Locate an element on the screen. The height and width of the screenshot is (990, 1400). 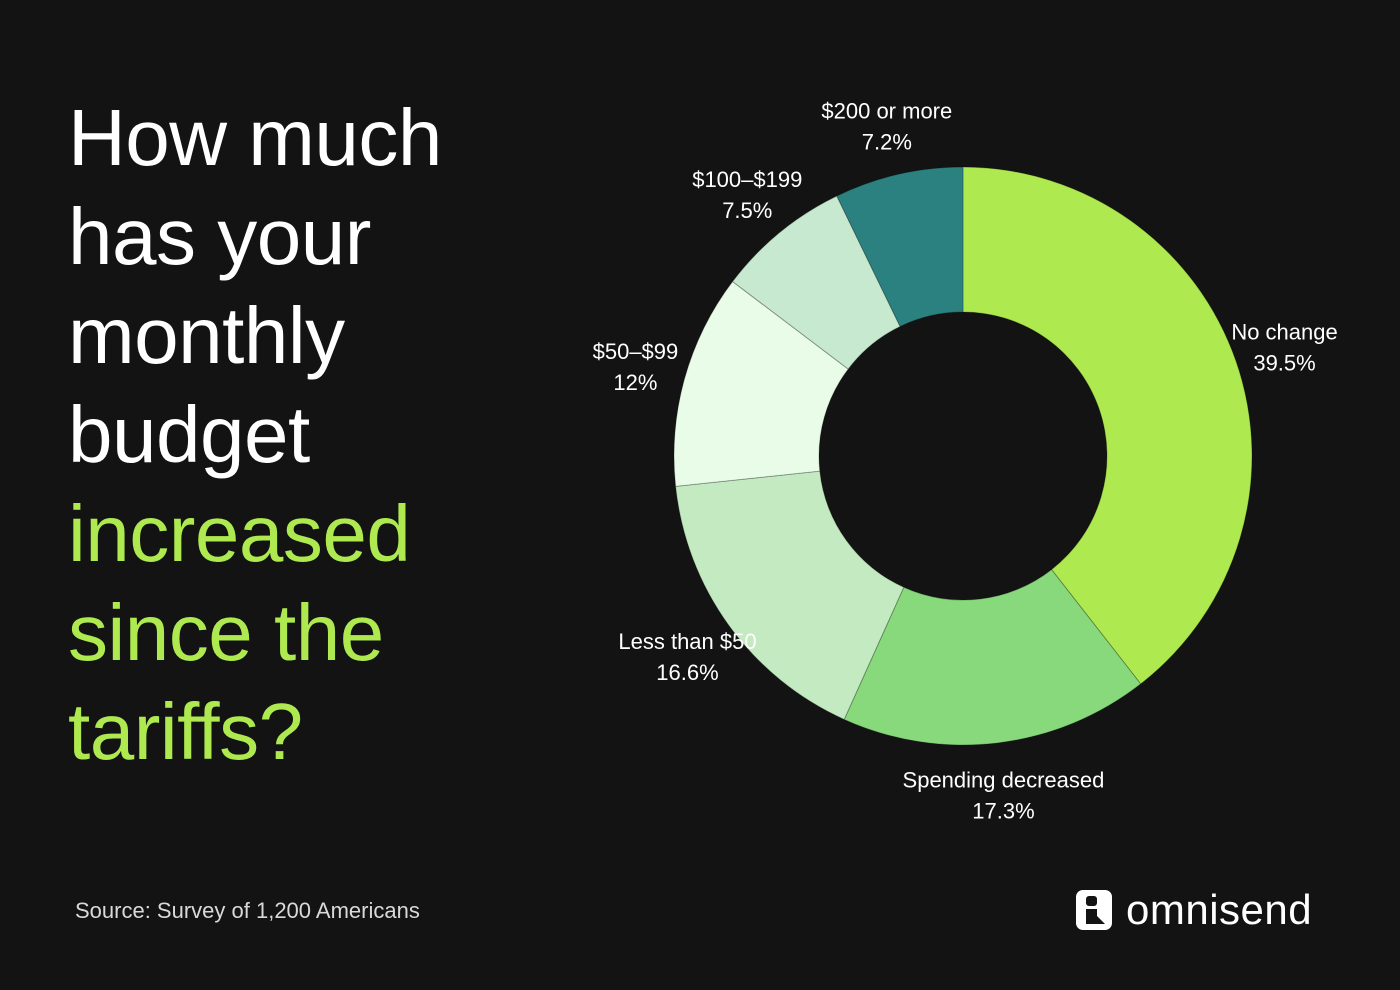
headline-line: budget is located at coordinates (189, 434).